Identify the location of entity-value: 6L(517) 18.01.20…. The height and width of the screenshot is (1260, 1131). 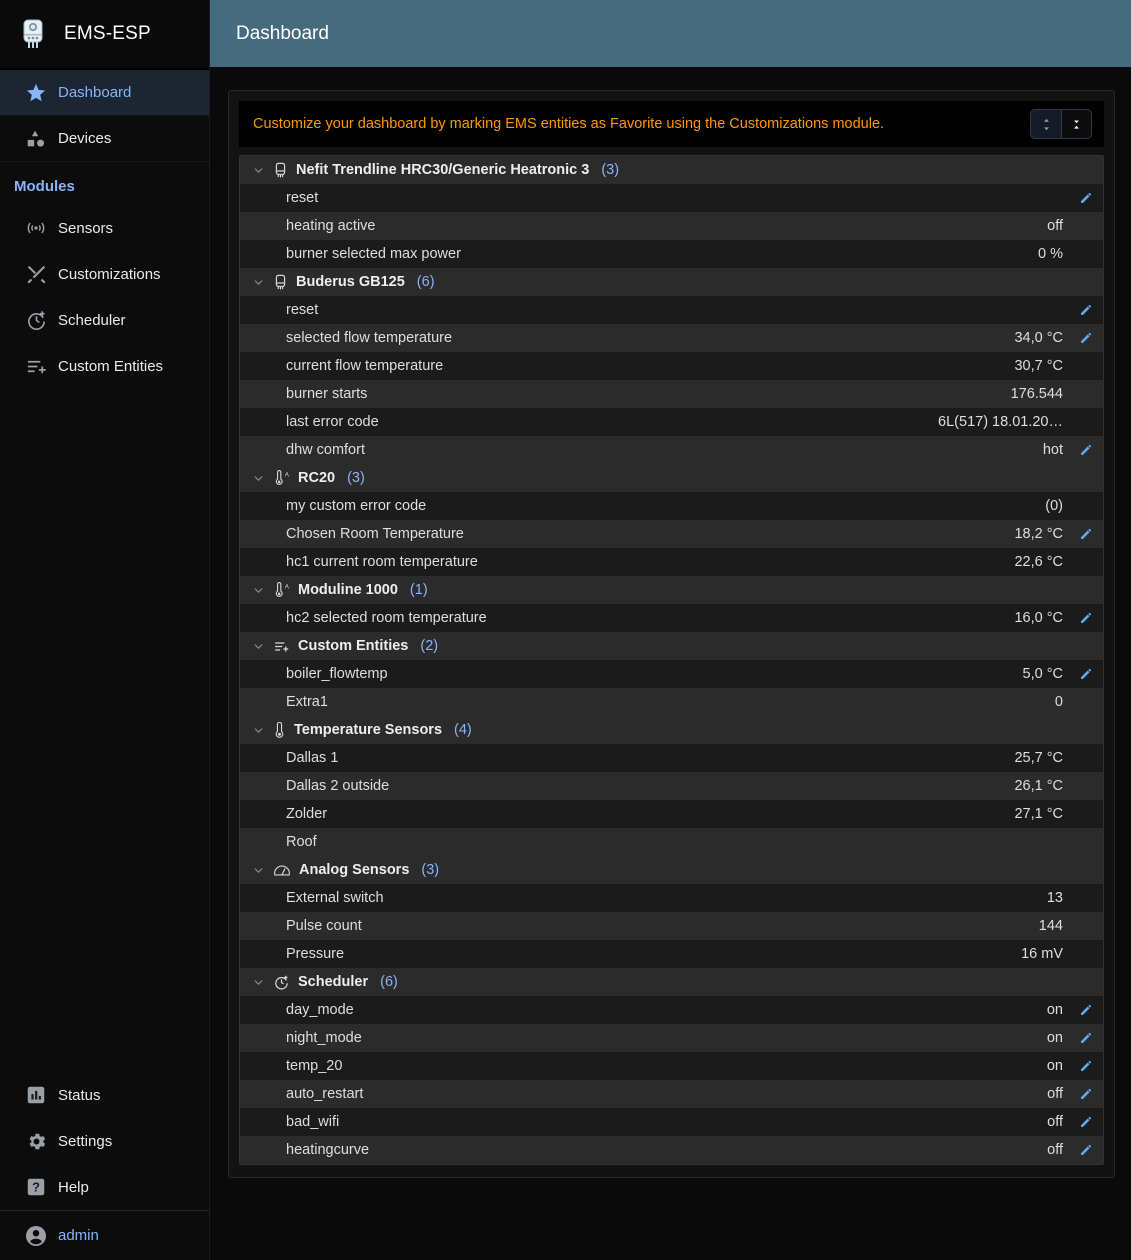
(1000, 422).